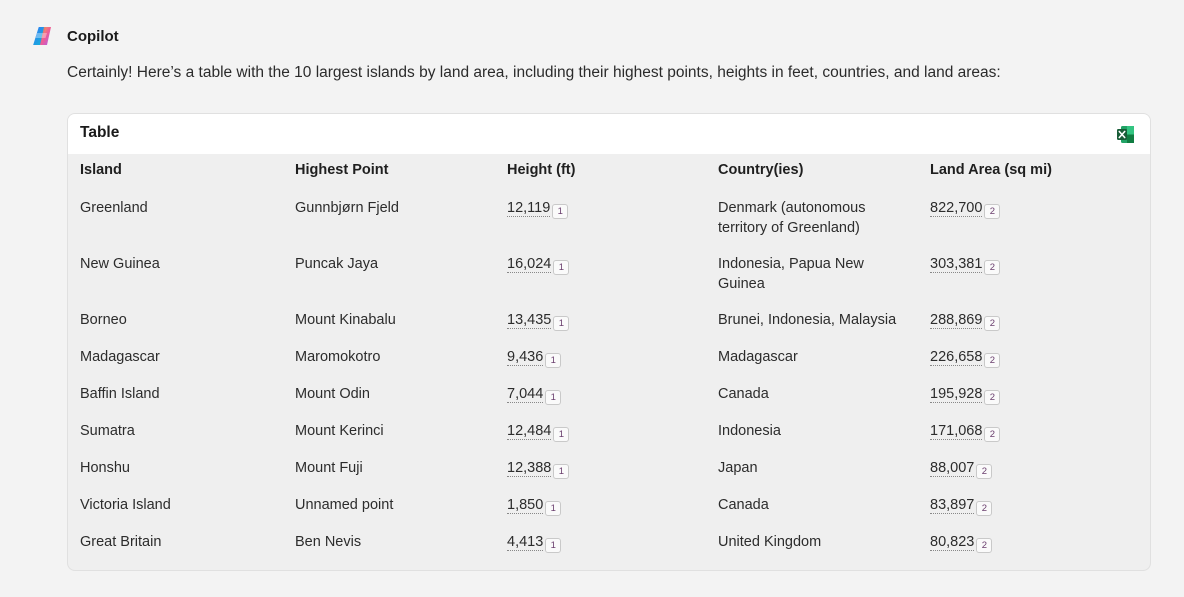 This screenshot has width=1184, height=597. I want to click on column-header-highest-point: Highest Point, so click(342, 170).